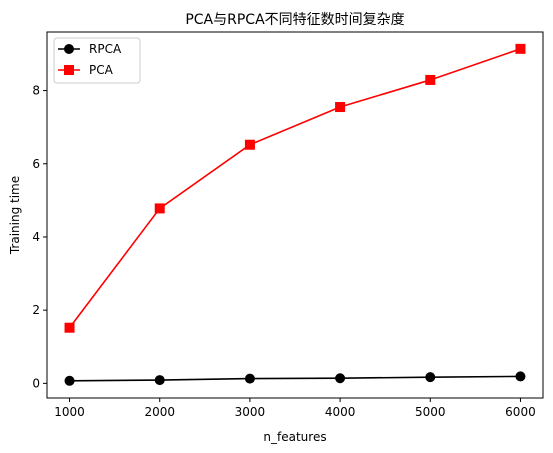 This screenshot has height=453, width=553. What do you see at coordinates (97, 60) in the screenshot?
I see `legend: RPCA PCA` at bounding box center [97, 60].